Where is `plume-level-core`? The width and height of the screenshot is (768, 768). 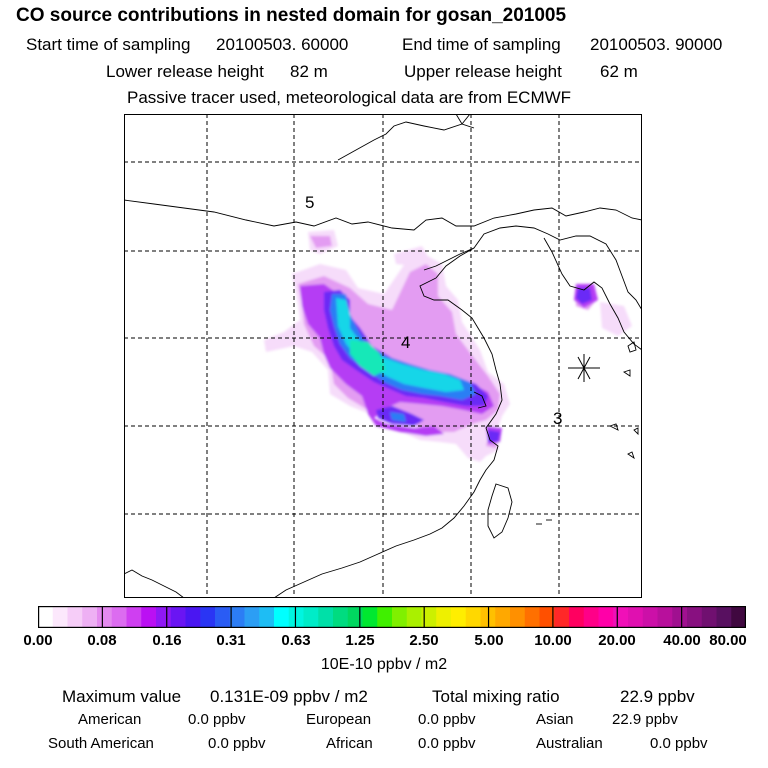 plume-level-core is located at coordinates (368, 358).